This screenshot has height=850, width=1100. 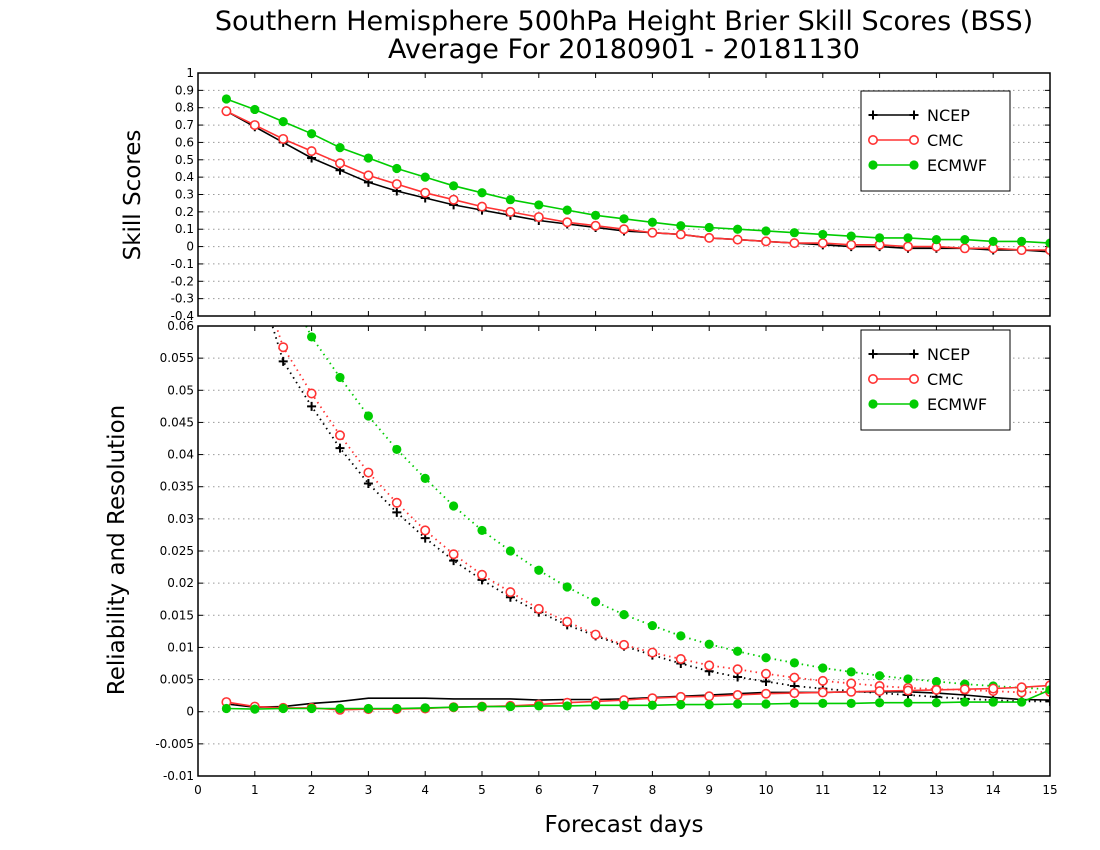 I want to click on y-tick-label: 0.05, so click(x=180, y=390).